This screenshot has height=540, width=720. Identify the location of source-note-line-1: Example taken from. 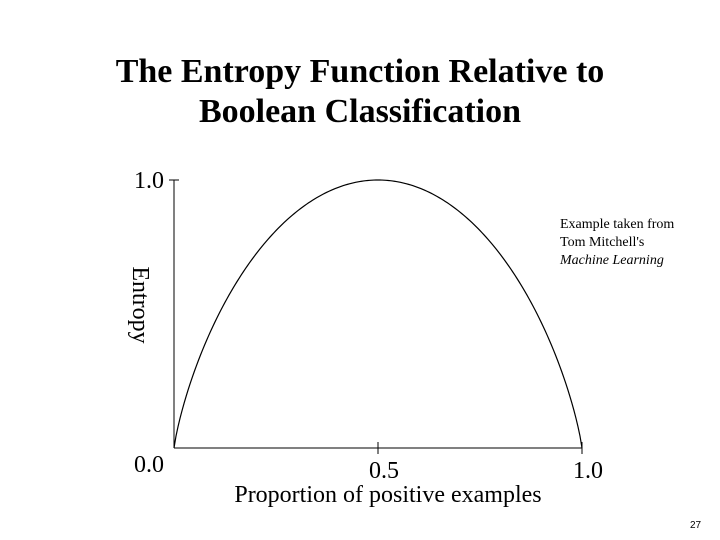
(617, 224).